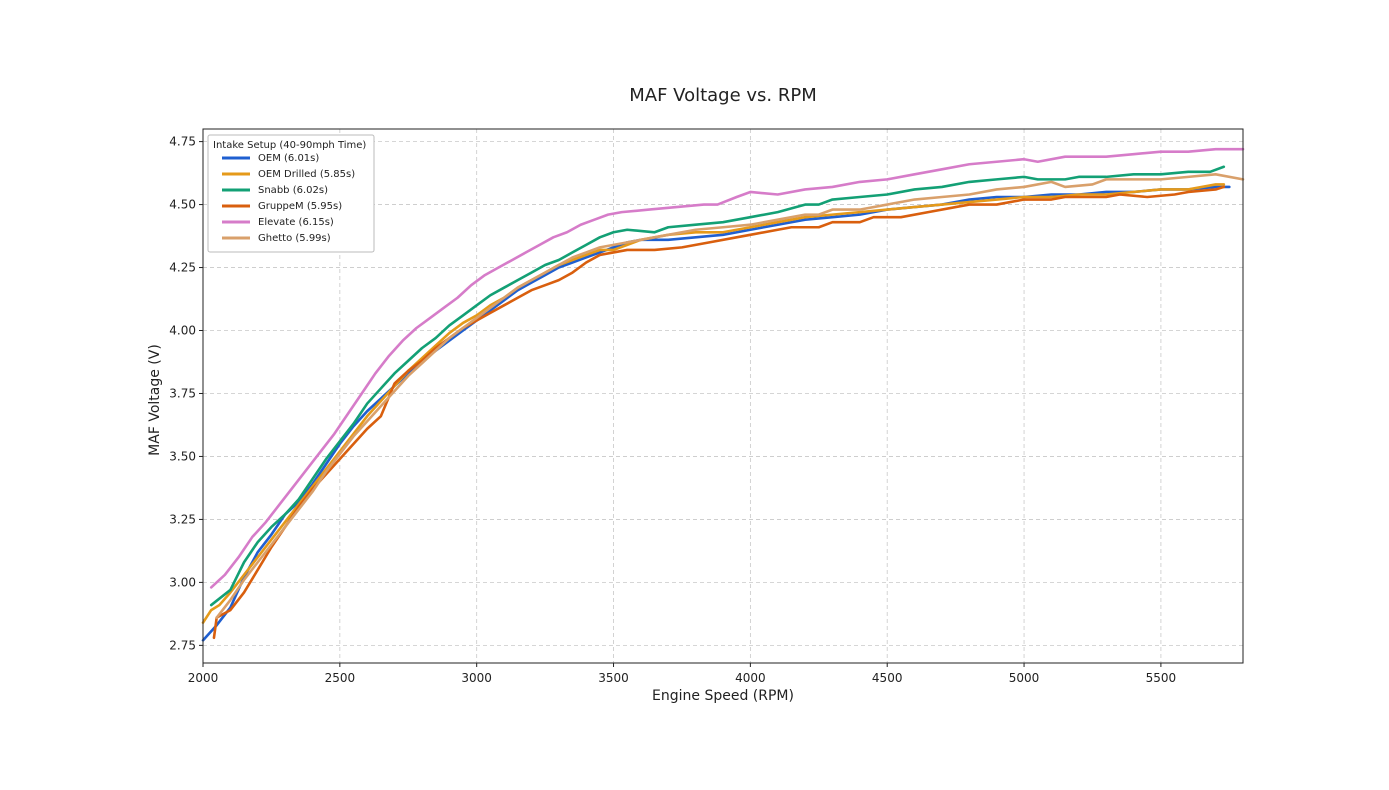  I want to click on legend-label: OEM (6.01s), so click(288, 158).